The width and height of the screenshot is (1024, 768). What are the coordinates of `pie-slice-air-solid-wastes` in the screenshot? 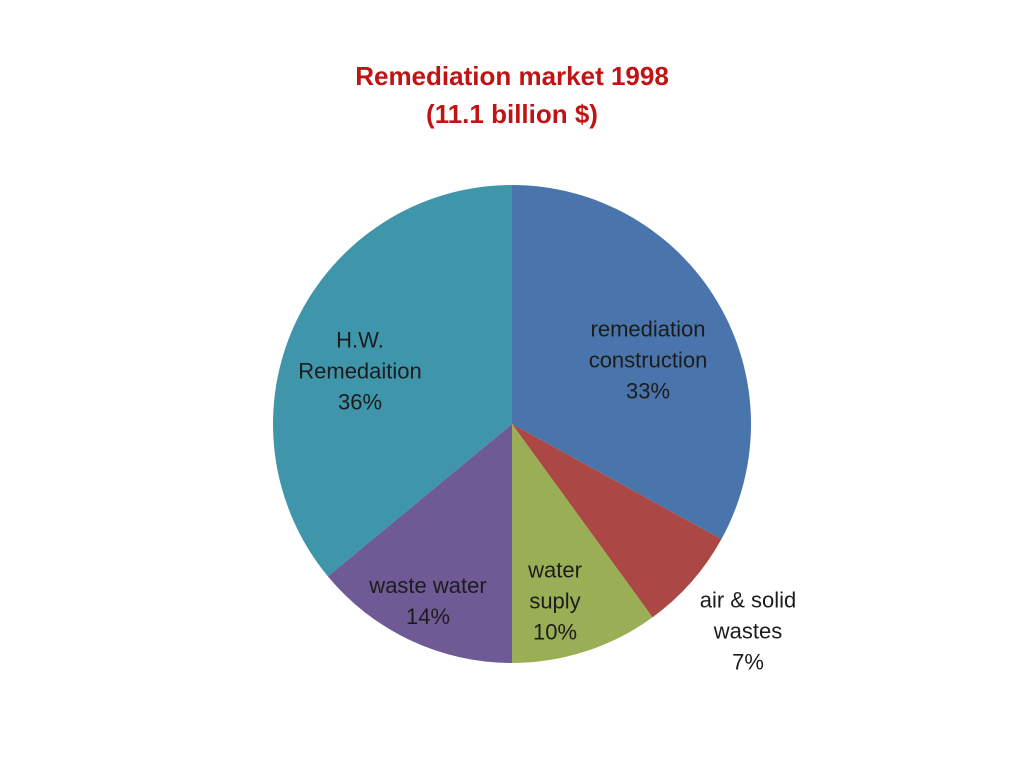 It's located at (617, 521).